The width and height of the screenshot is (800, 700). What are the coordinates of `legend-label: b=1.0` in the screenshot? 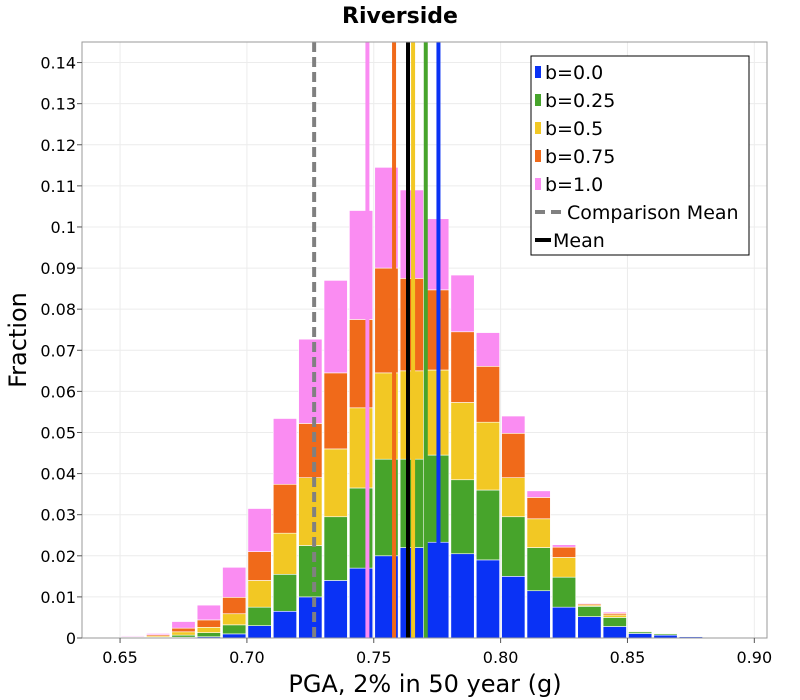 It's located at (574, 185).